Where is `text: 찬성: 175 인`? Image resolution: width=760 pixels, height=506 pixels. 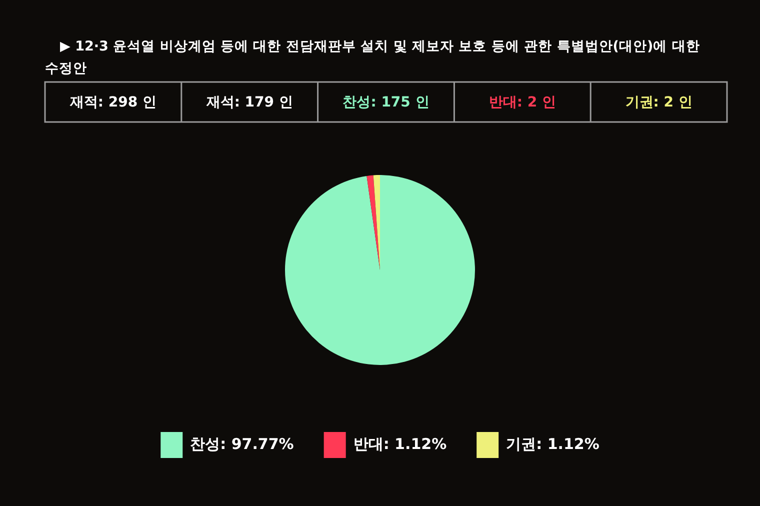
text: 찬성: 175 인 is located at coordinates (386, 102).